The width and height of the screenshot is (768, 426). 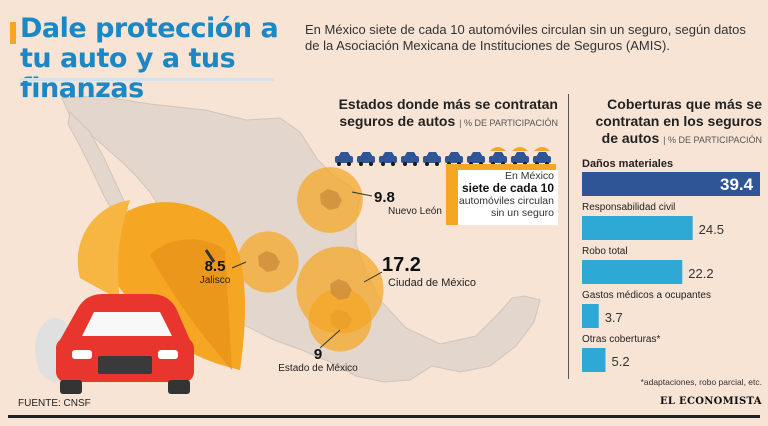 What do you see at coordinates (429, 271) in the screenshot?
I see `bubble-label-cdmx: 17.2 Ciudad de México` at bounding box center [429, 271].